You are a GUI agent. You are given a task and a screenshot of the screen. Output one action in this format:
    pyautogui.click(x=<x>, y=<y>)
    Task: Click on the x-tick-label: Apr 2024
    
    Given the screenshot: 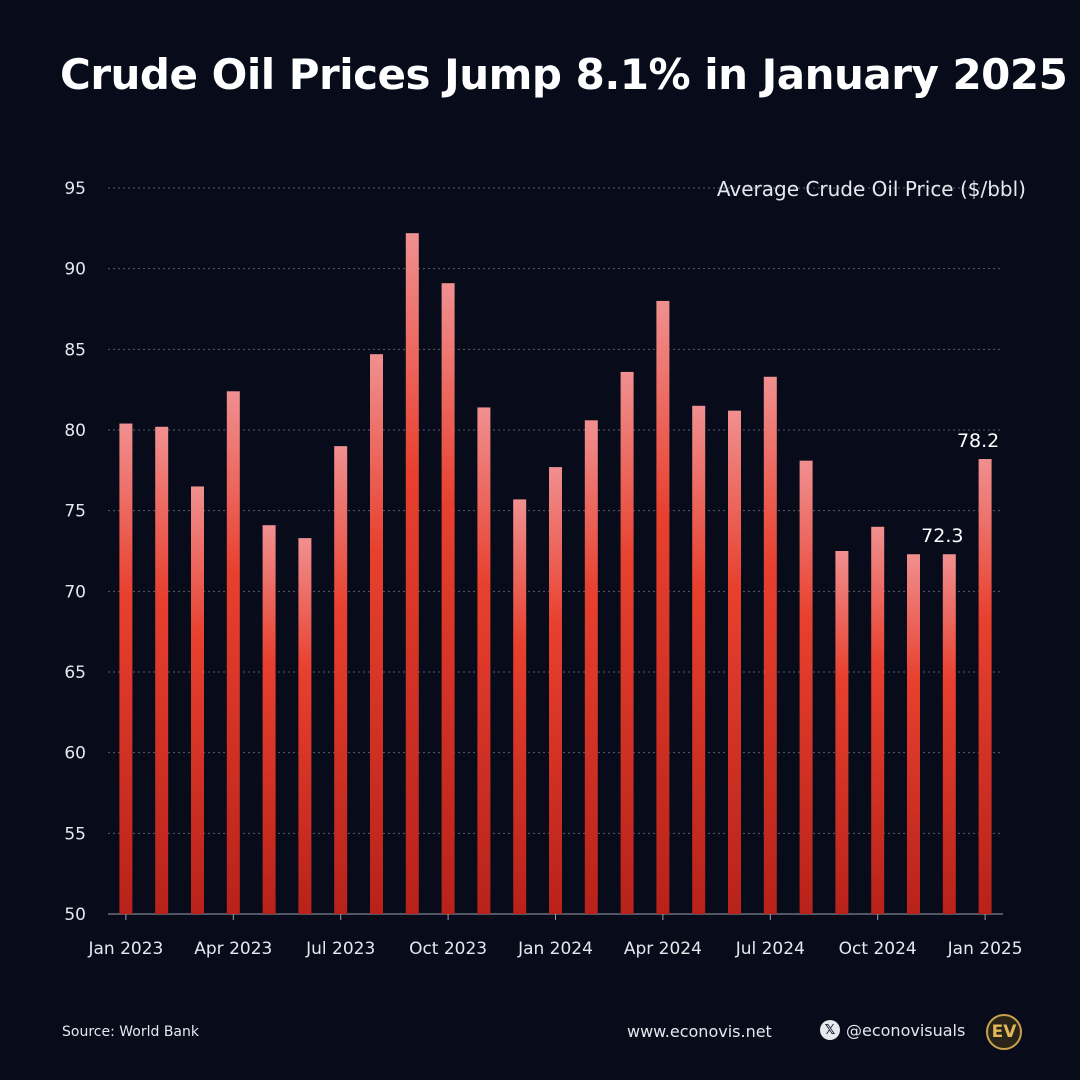 What is the action you would take?
    pyautogui.click(x=663, y=949)
    